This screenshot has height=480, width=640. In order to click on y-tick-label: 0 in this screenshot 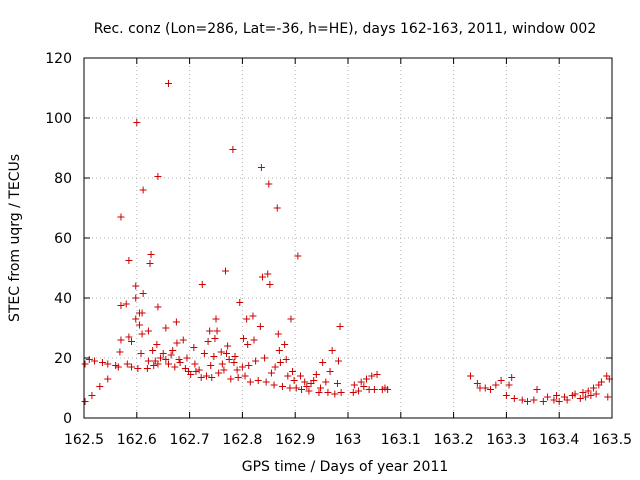, I will do `click(67, 419)`.